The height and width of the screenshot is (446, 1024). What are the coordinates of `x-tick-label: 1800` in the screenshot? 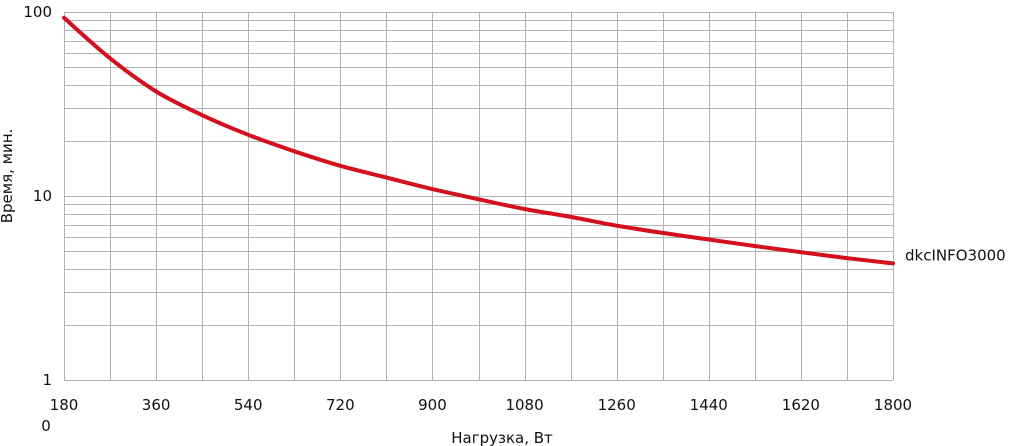 It's located at (893, 405).